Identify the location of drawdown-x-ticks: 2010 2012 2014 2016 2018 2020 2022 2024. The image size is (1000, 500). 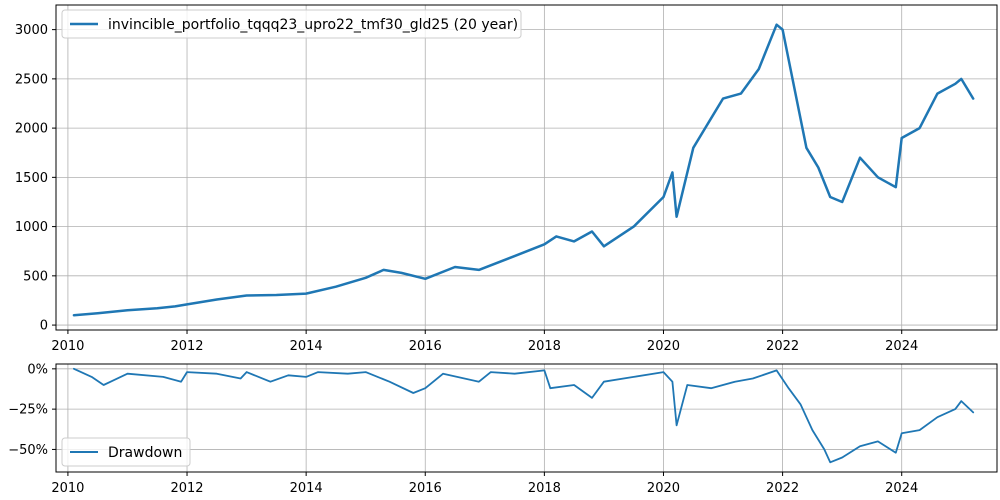
(484, 484).